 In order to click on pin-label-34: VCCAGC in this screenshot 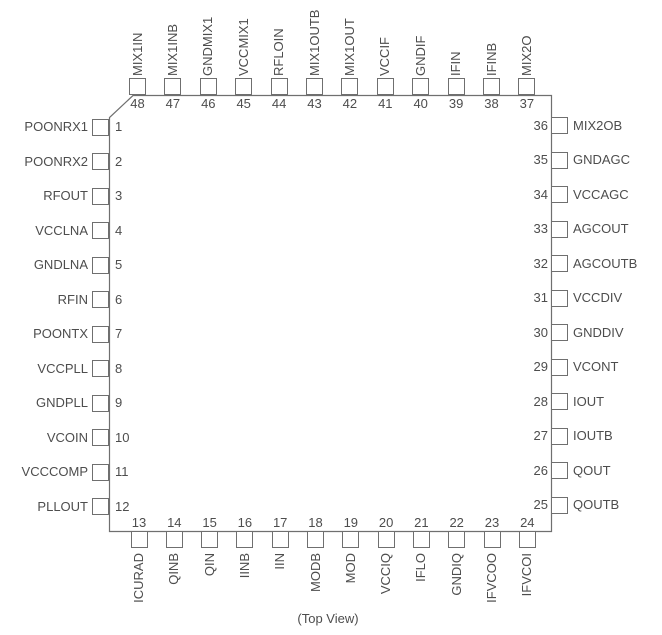, I will do `click(601, 194)`.